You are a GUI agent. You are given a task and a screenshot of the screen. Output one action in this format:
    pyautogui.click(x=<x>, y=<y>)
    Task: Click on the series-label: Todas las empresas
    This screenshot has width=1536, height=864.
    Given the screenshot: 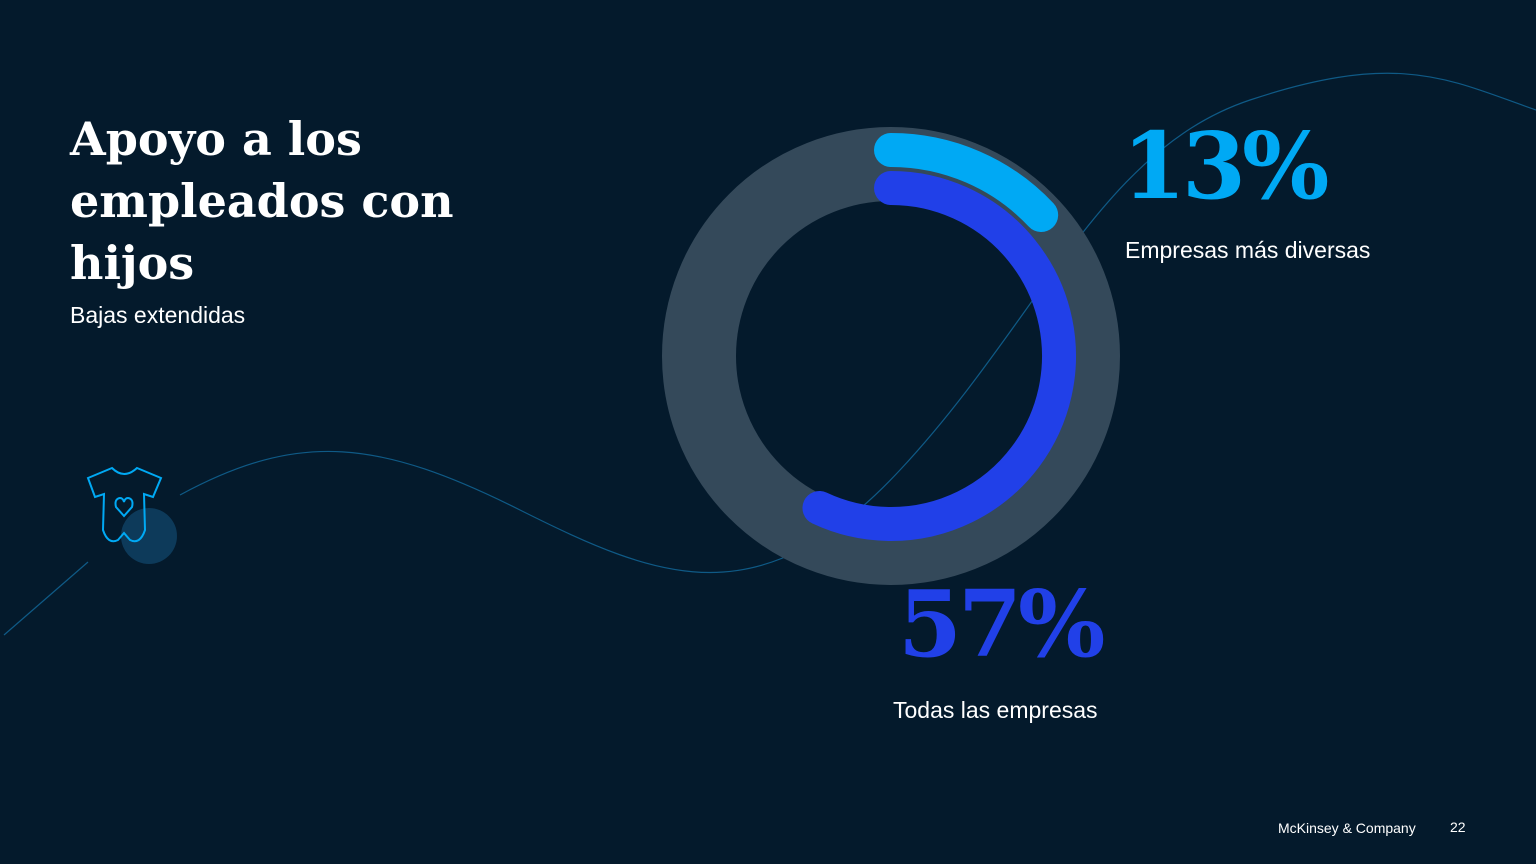 What is the action you would take?
    pyautogui.click(x=995, y=710)
    